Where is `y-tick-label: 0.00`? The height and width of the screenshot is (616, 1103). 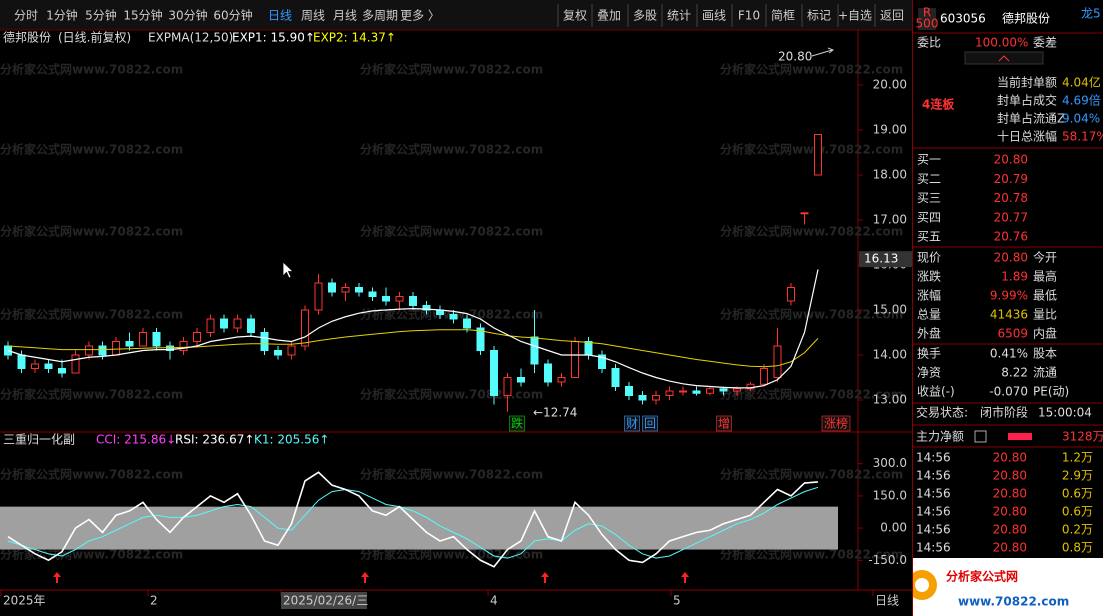 y-tick-label: 0.00 is located at coordinates (893, 528).